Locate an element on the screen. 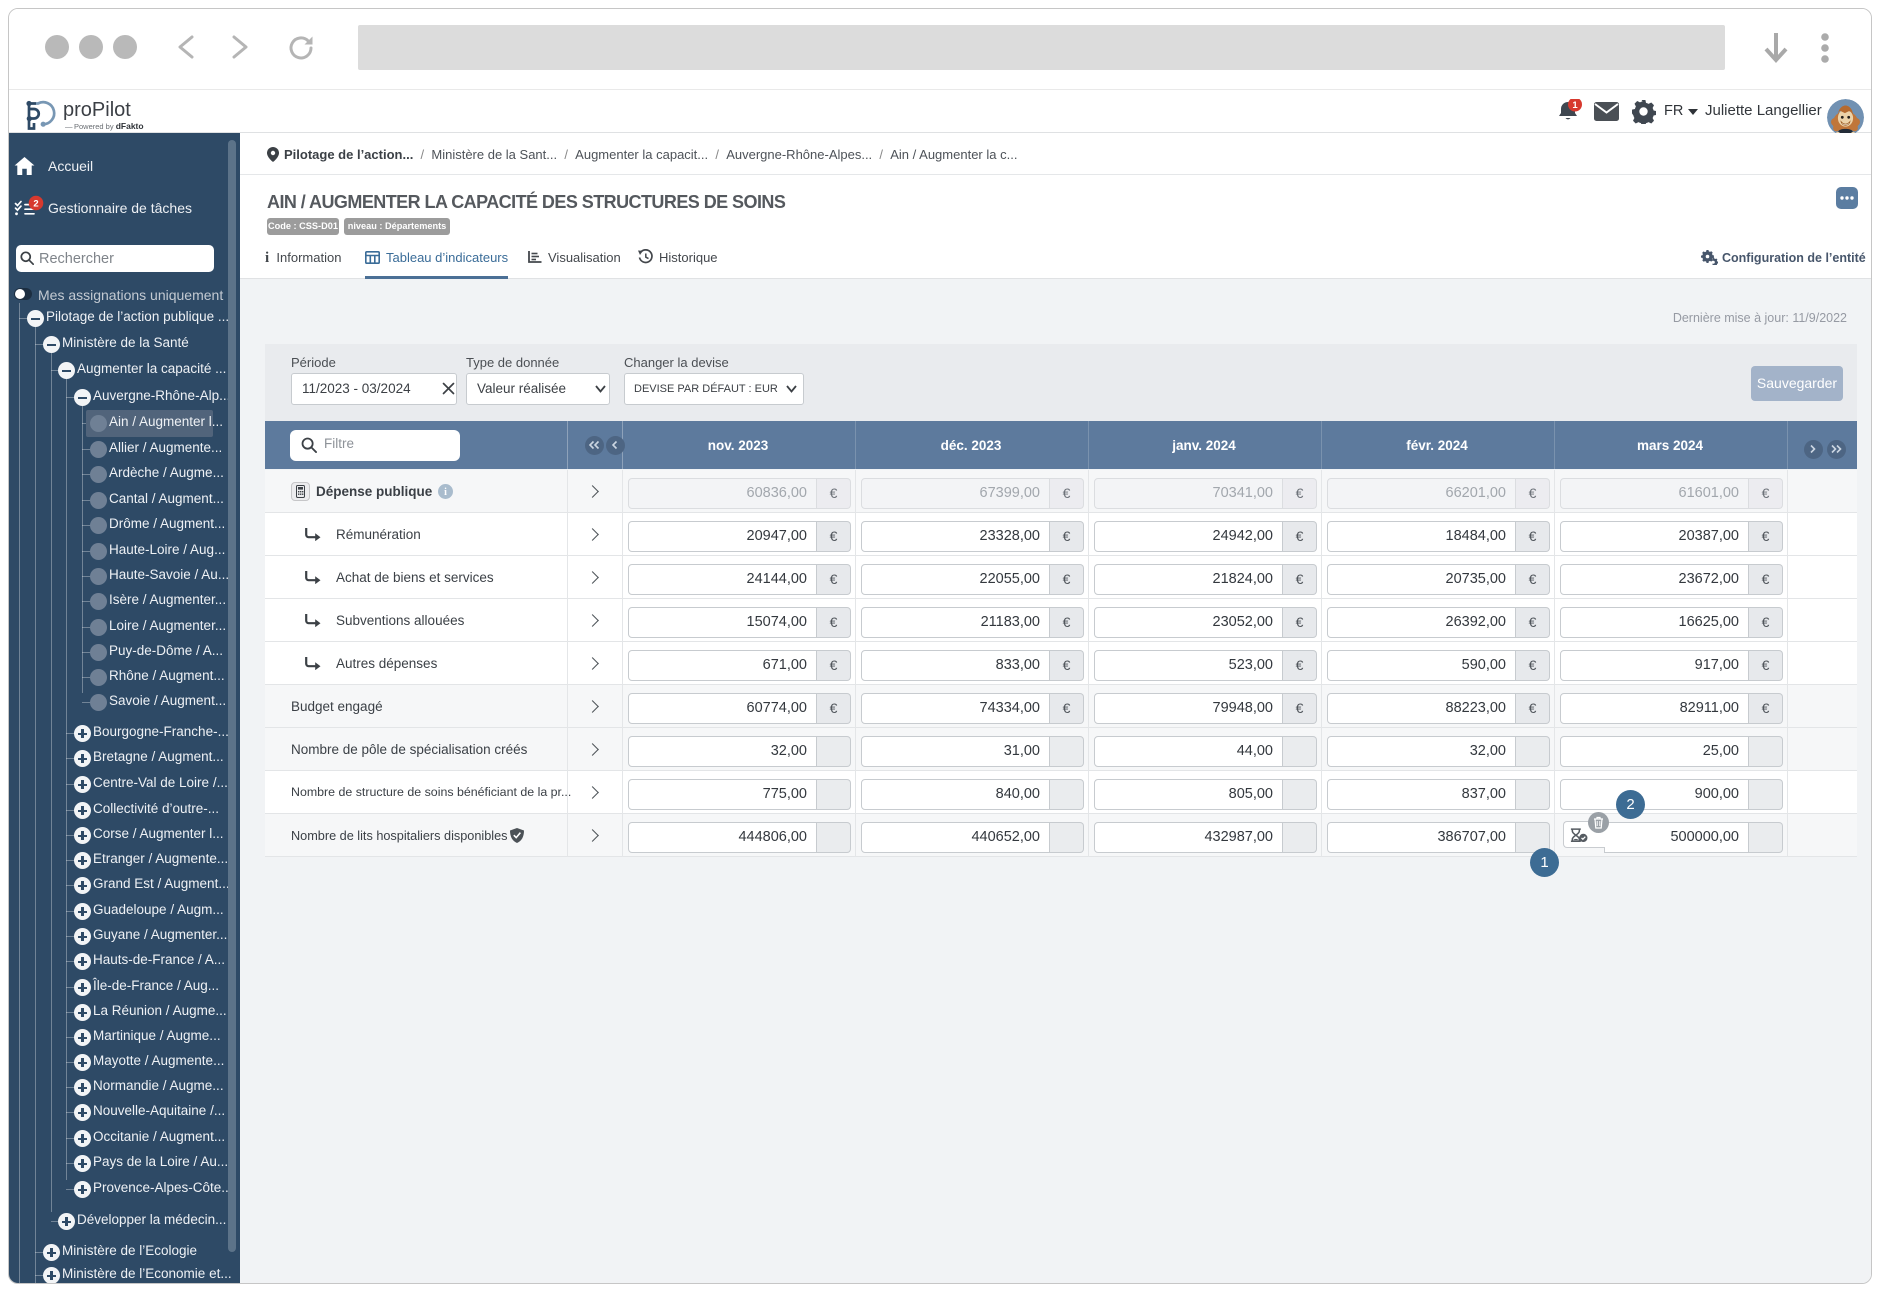 The height and width of the screenshot is (1293, 1879). svg-text: i is located at coordinates (445, 492).